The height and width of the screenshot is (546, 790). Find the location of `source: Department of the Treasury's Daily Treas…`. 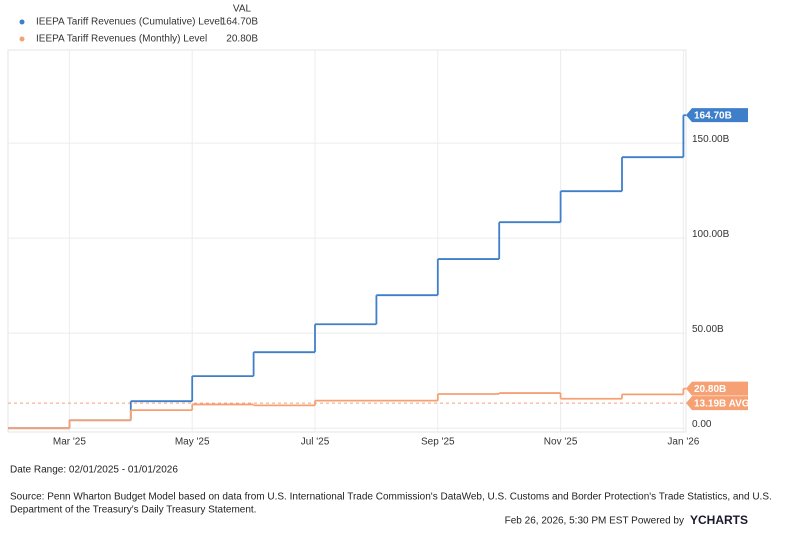

source: Department of the Treasury's Daily Treas… is located at coordinates (133, 510).